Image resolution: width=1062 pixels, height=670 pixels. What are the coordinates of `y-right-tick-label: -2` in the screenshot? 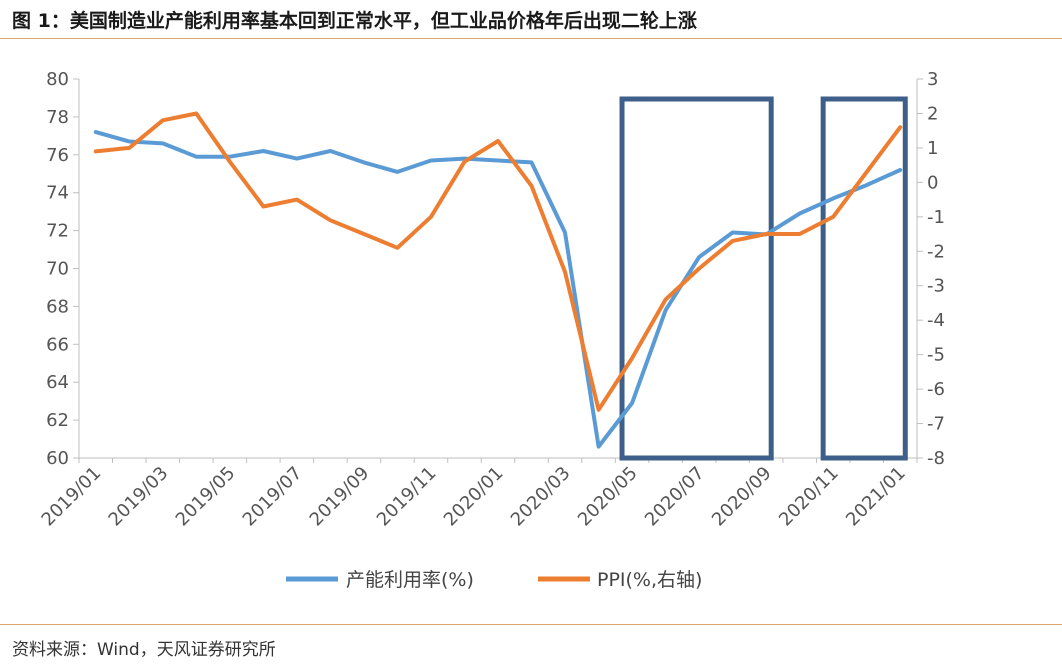 It's located at (936, 251).